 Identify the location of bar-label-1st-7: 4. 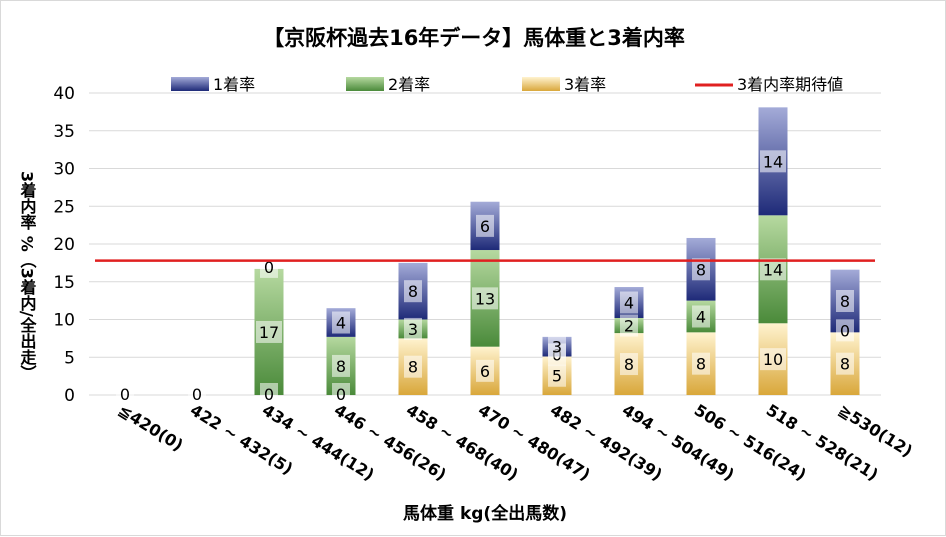
(629, 303).